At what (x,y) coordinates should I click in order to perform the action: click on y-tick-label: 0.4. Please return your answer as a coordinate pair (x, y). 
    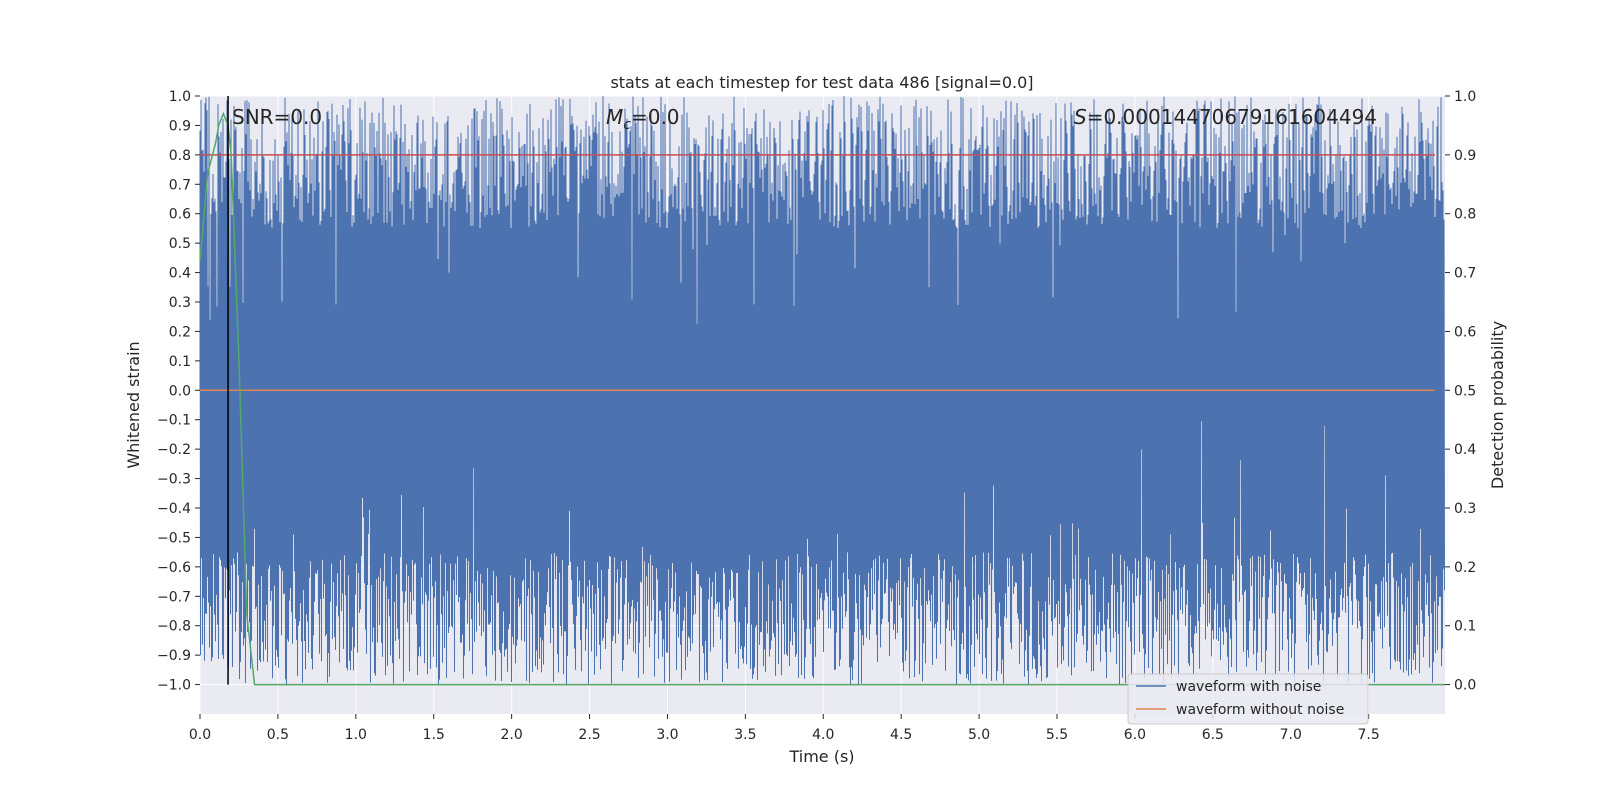
    Looking at the image, I should click on (180, 274).